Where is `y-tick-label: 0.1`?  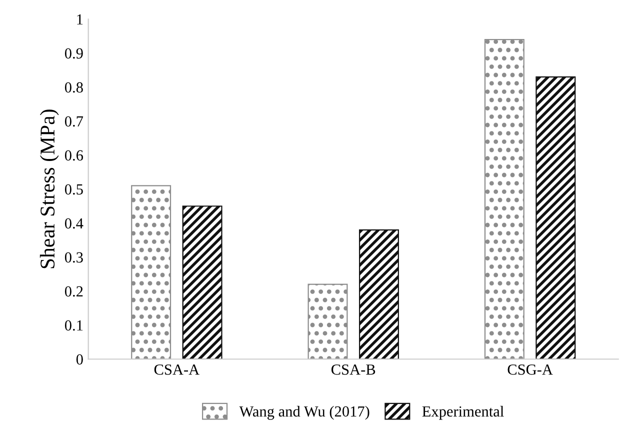
y-tick-label: 0.1 is located at coordinates (73, 325).